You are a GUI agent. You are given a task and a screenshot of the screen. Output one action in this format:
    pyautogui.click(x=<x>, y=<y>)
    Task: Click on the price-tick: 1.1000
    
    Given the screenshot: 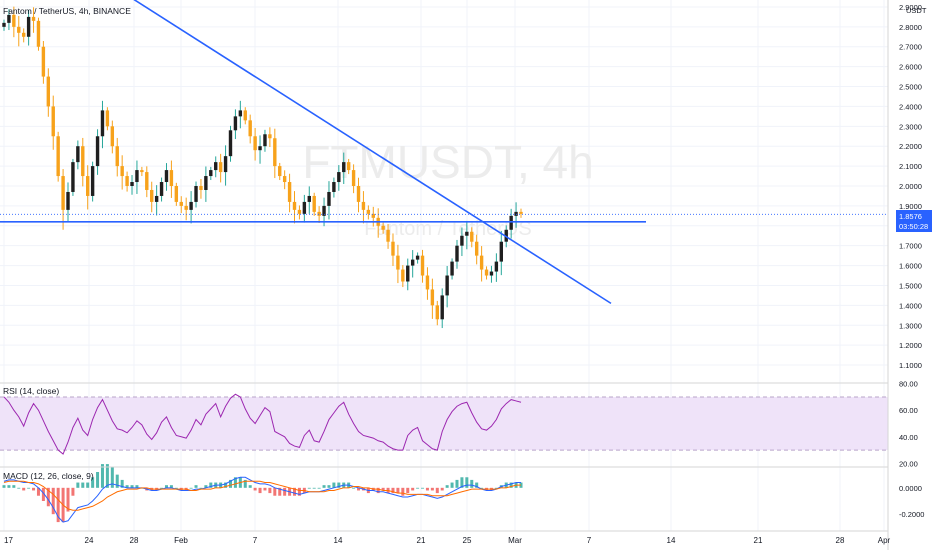 What is the action you would take?
    pyautogui.click(x=910, y=365)
    